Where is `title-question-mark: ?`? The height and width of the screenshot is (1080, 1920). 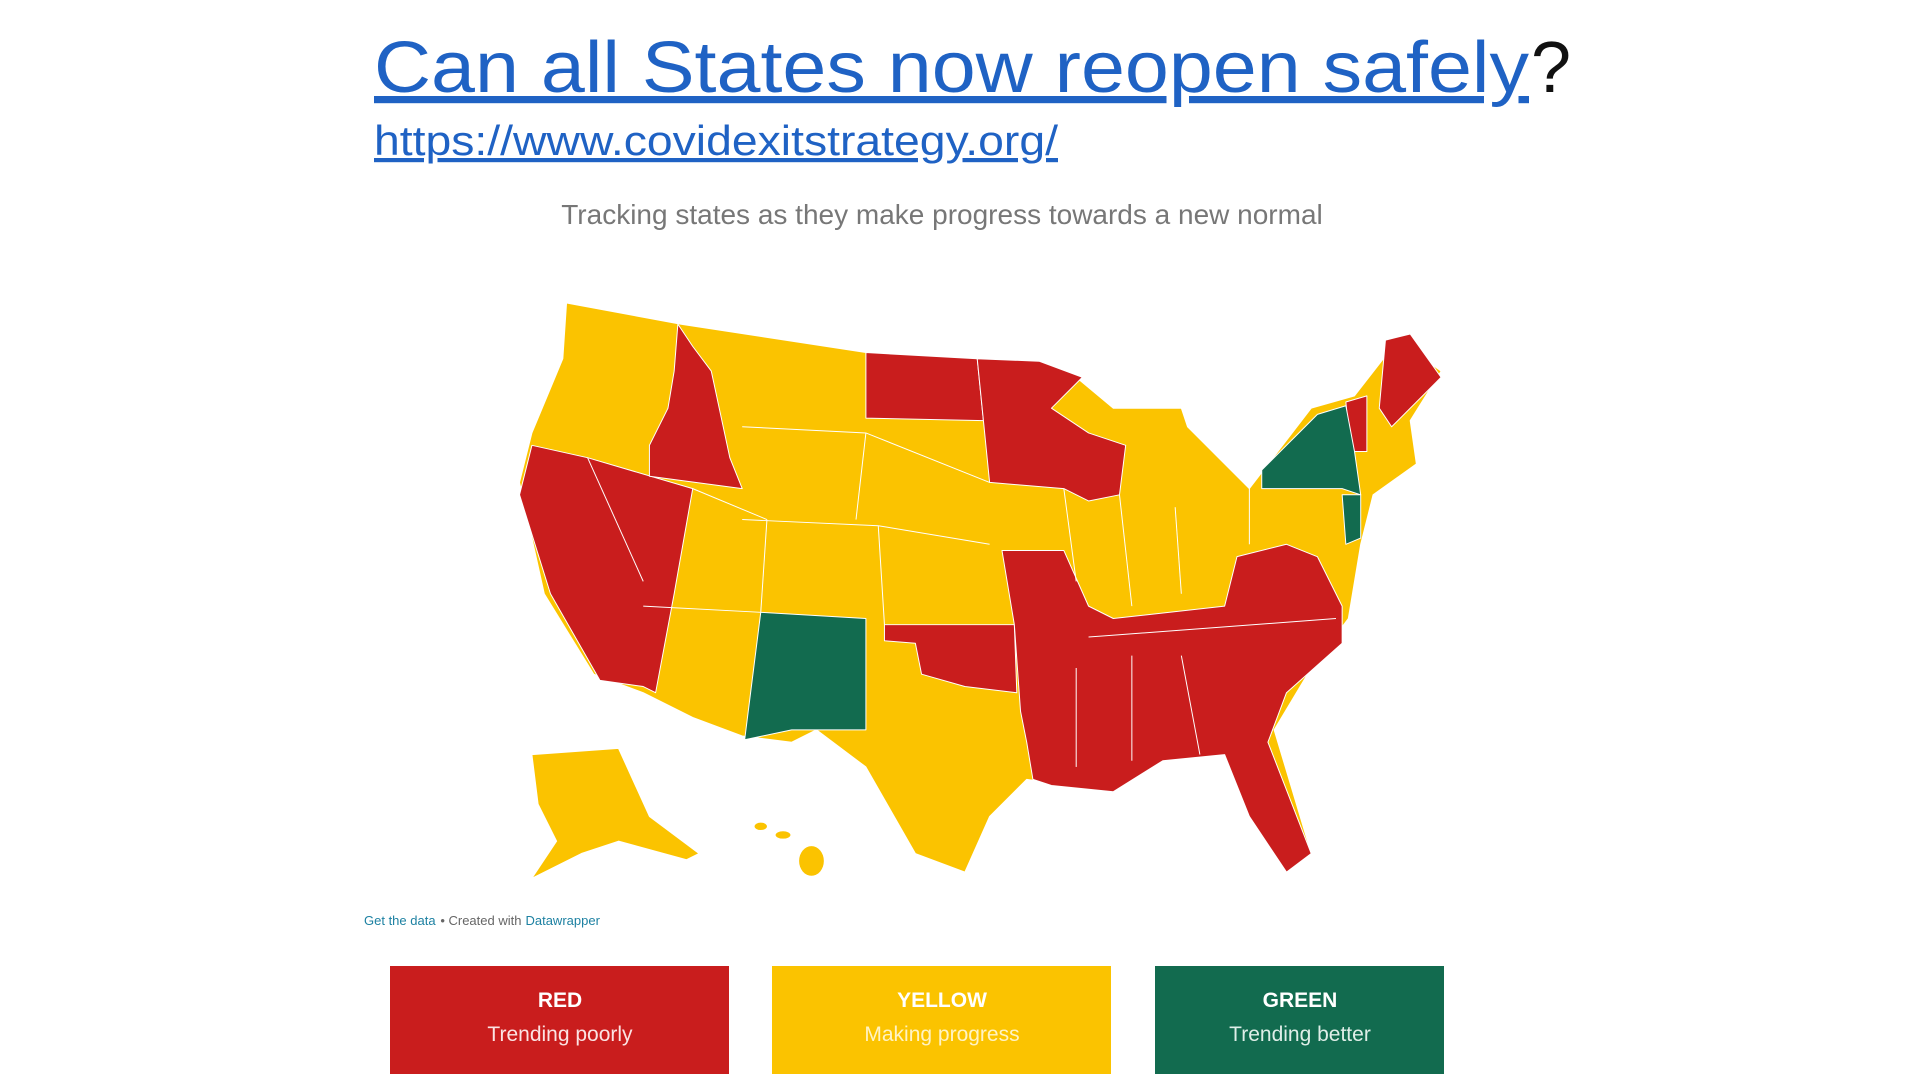 title-question-mark: ? is located at coordinates (1551, 68).